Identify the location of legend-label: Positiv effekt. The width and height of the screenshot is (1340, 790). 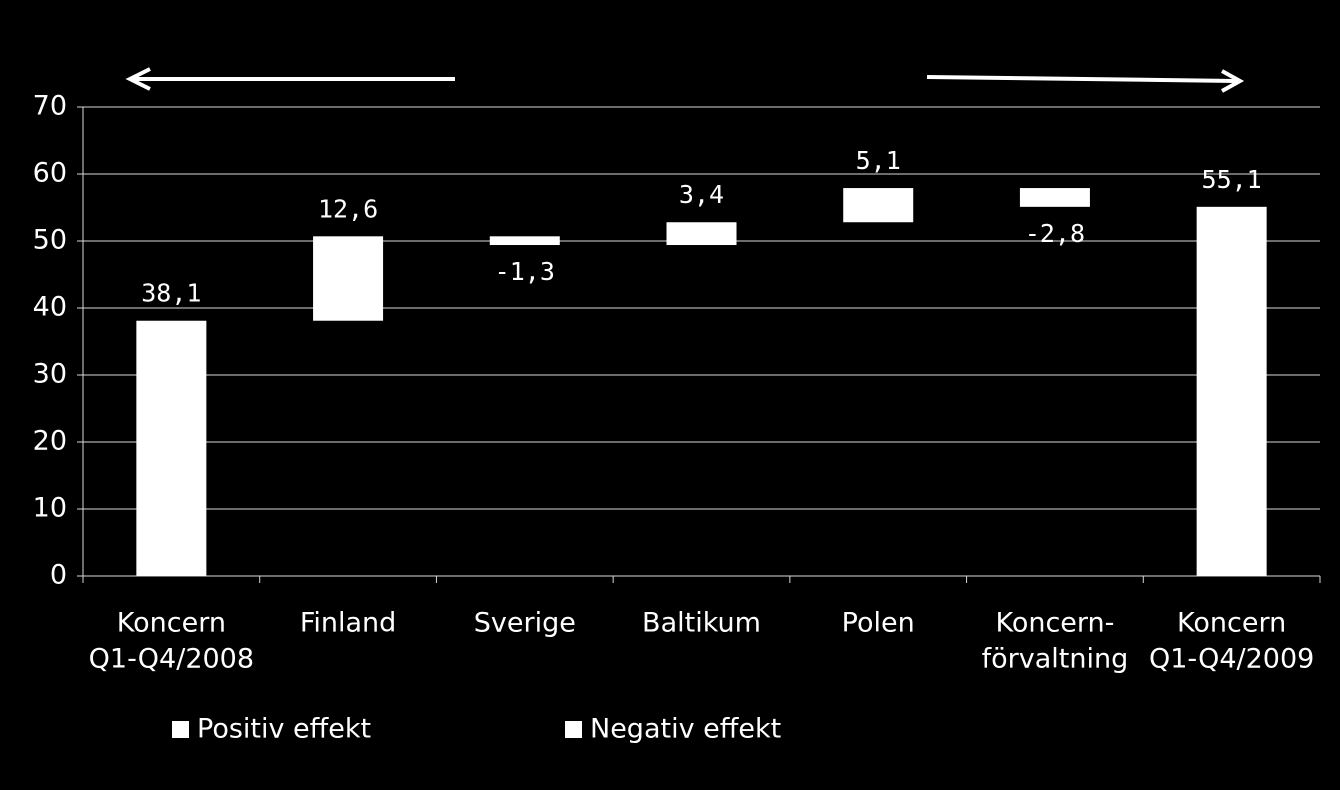
(284, 729).